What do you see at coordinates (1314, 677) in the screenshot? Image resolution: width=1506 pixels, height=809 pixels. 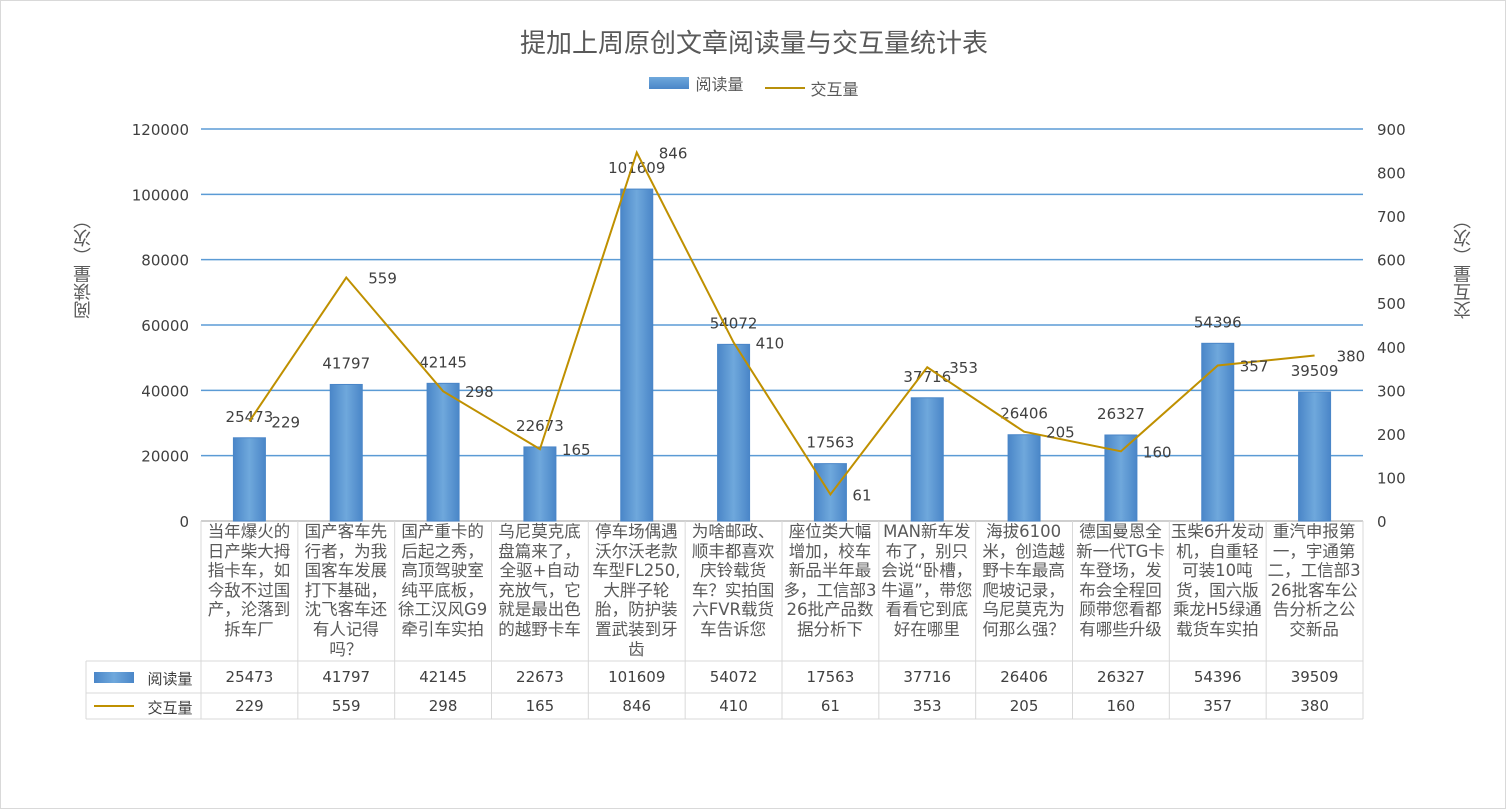 I see `table-cell-reads: 39509` at bounding box center [1314, 677].